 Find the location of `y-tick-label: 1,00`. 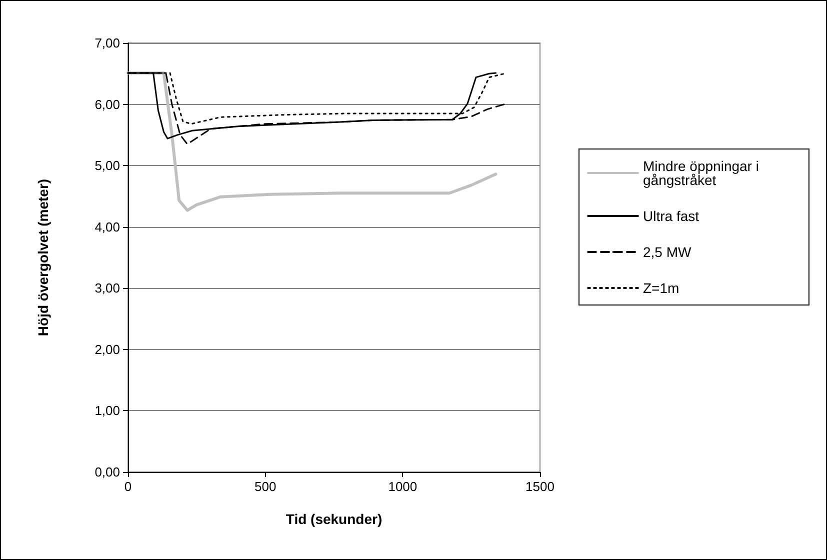

y-tick-label: 1,00 is located at coordinates (107, 410).